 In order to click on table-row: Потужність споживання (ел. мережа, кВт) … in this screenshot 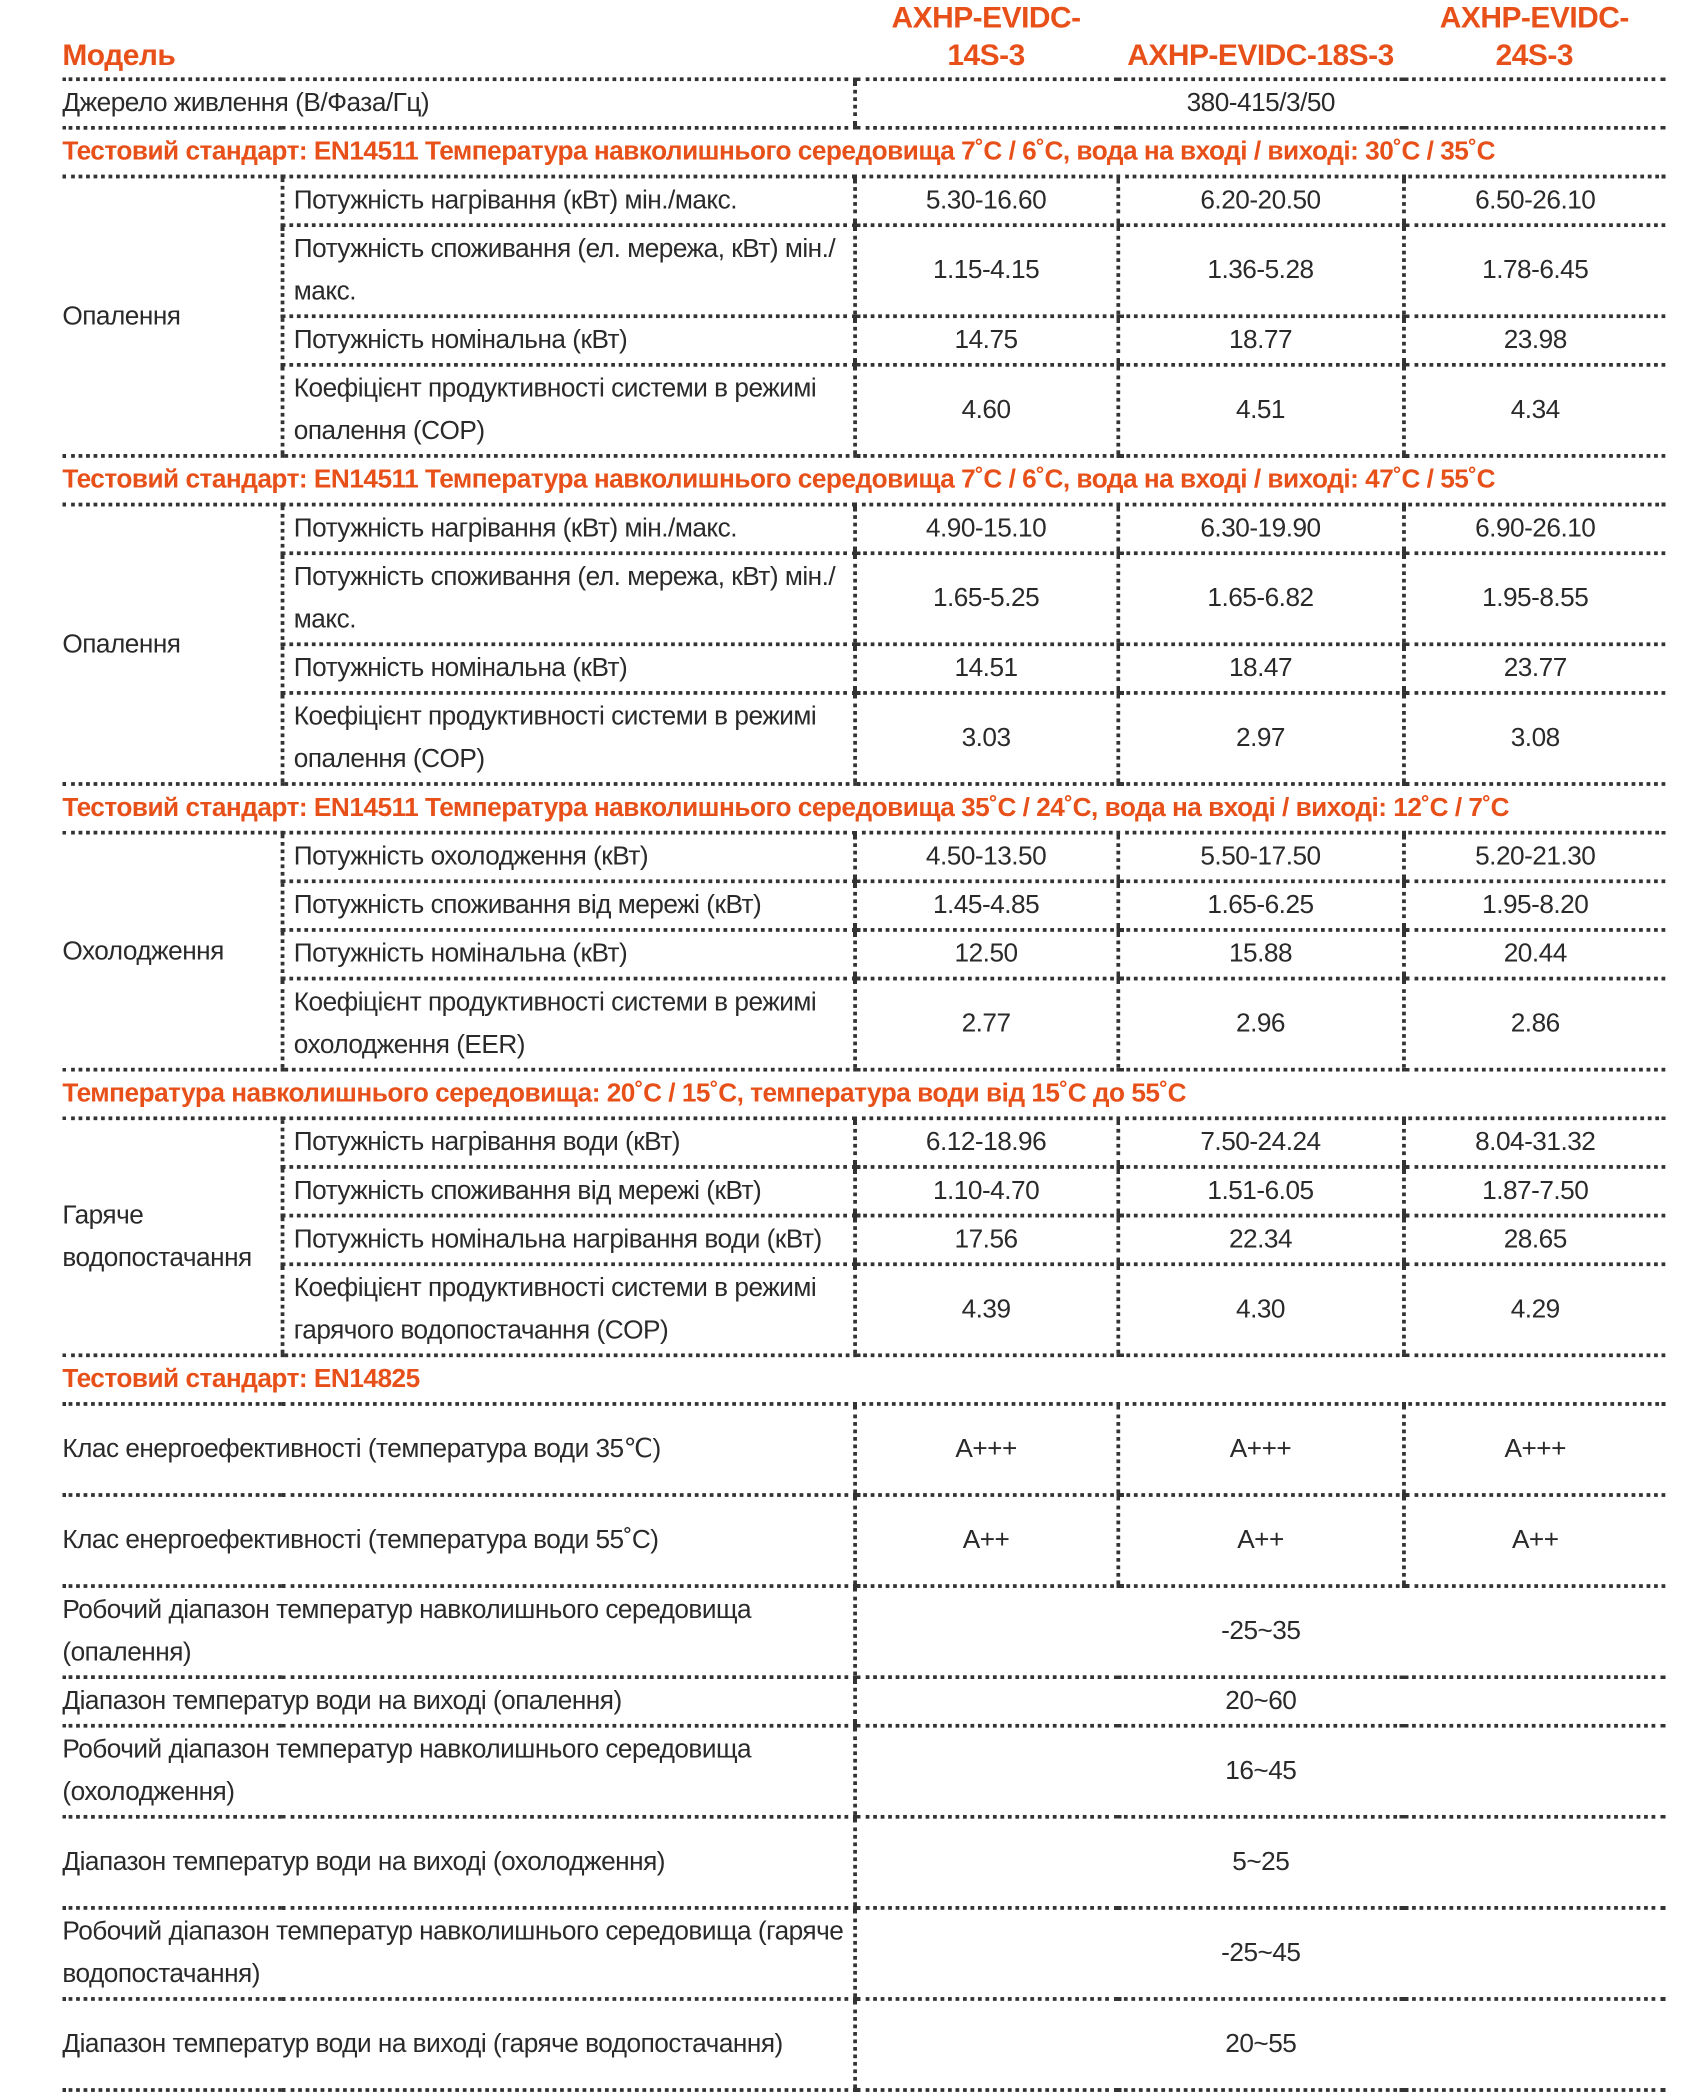, I will do `click(864, 272)`.